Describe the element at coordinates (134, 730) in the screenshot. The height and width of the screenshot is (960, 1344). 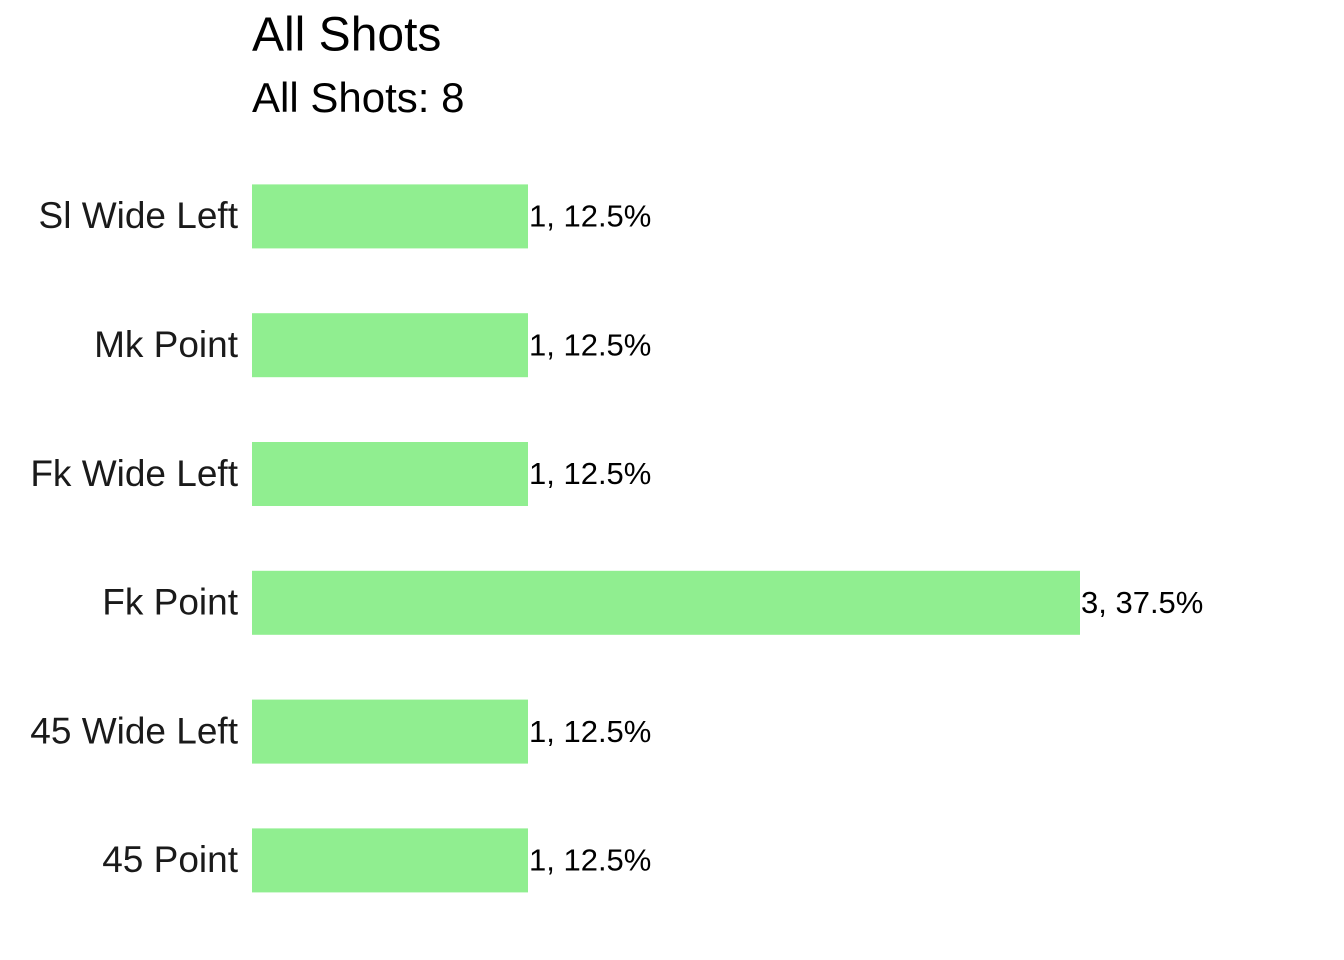
I see `y-tick-label: 45 Wide Left` at that location.